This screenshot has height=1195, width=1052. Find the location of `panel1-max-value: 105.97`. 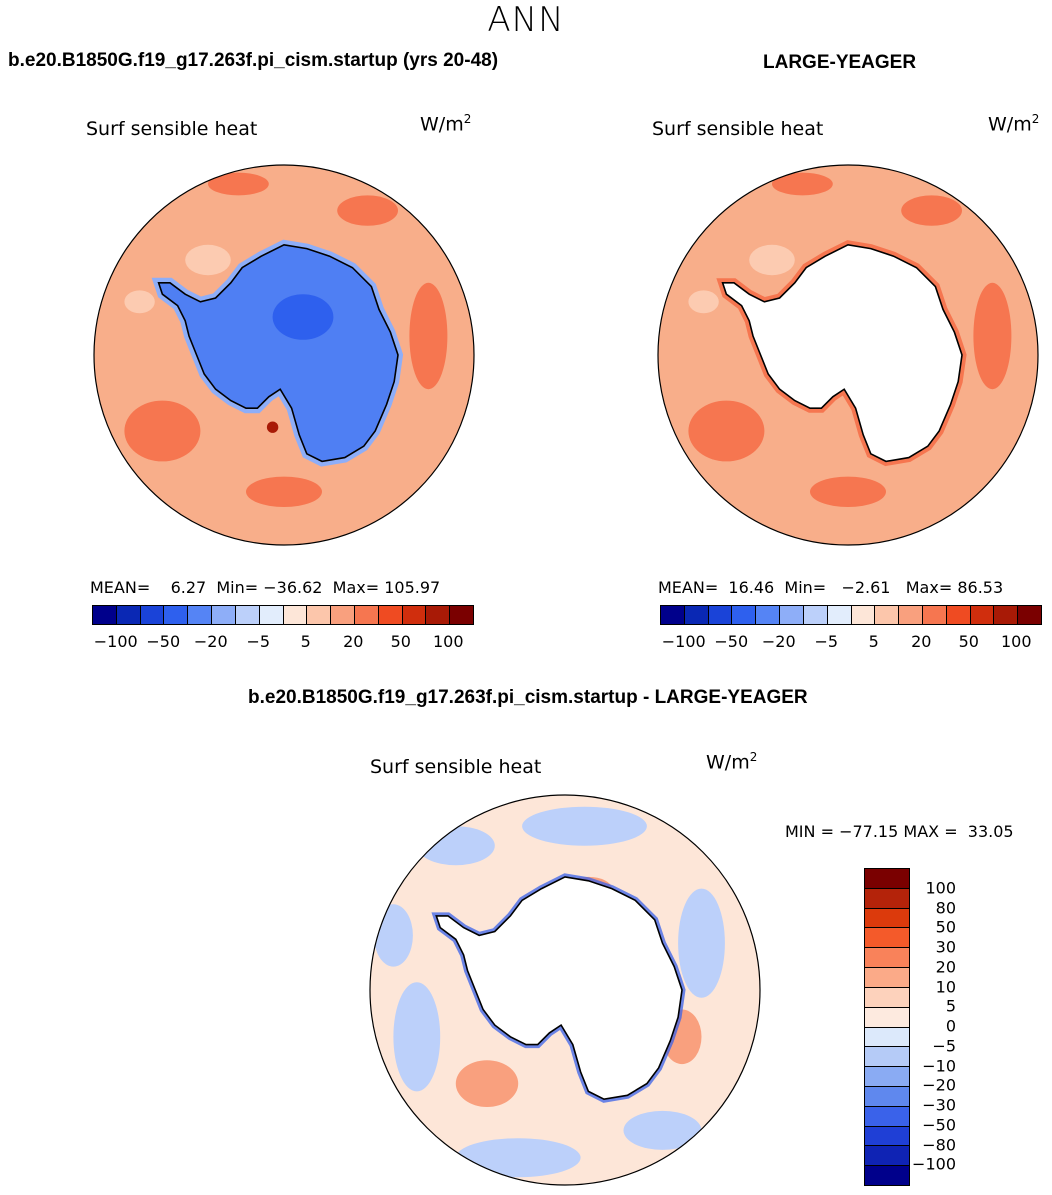

panel1-max-value: 105.97 is located at coordinates (412, 587).